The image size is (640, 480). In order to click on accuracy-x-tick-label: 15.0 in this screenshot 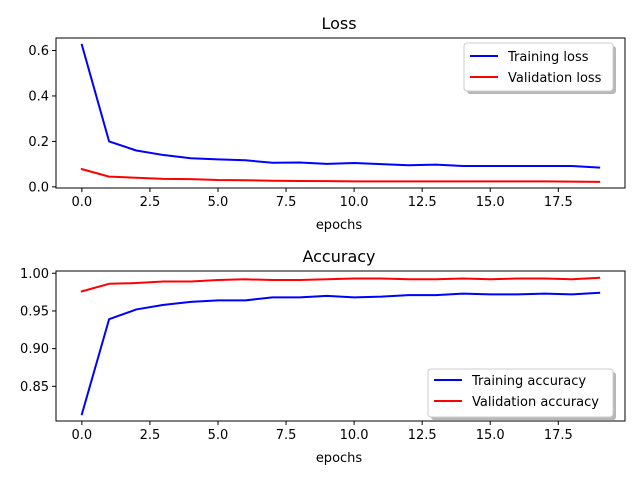, I will do `click(490, 435)`.